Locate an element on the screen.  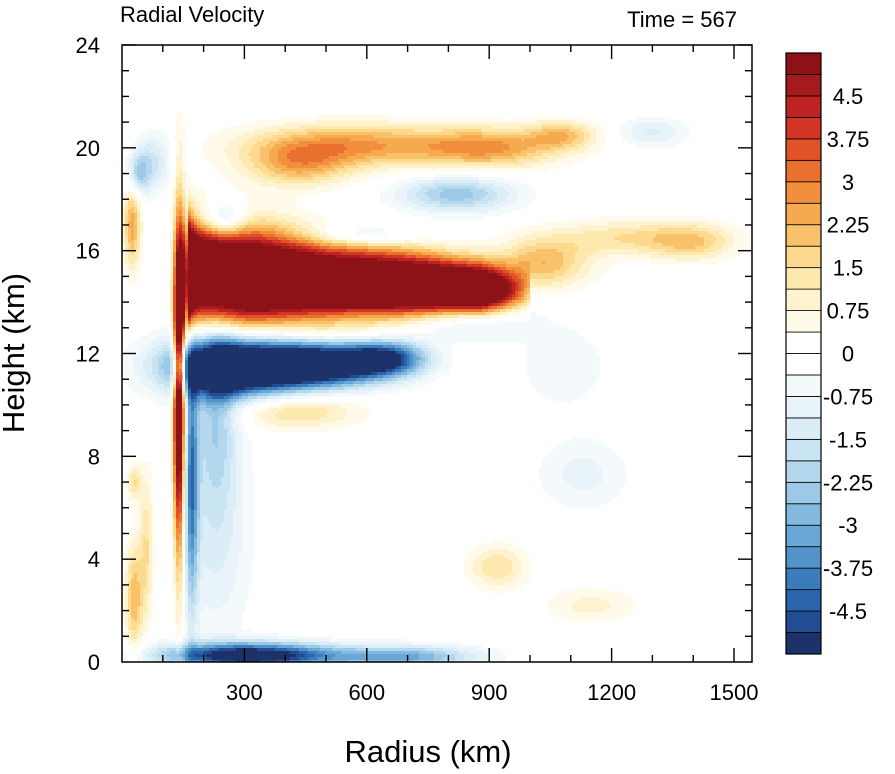
time-label: Time = 567 is located at coordinates (682, 19).